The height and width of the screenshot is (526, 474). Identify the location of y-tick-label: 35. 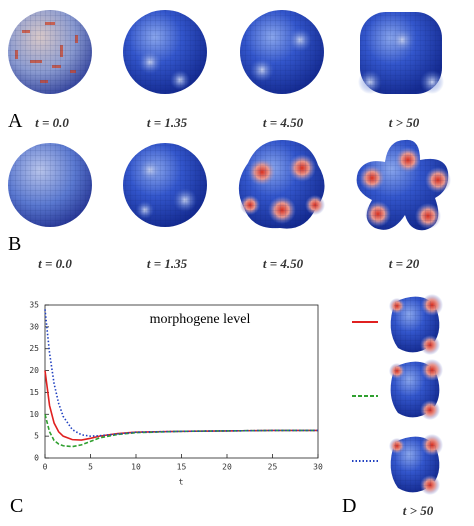
(34, 305).